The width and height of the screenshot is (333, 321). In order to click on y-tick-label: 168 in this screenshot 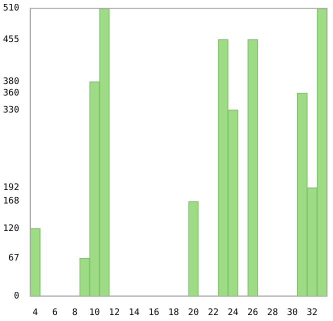, I will do `click(11, 201)`.